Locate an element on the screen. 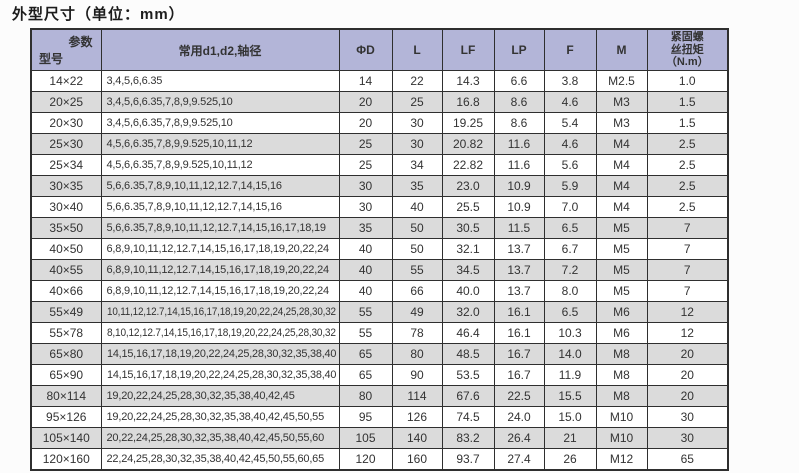 This screenshot has height=473, width=799. cell-lf: 34.5 is located at coordinates (468, 270).